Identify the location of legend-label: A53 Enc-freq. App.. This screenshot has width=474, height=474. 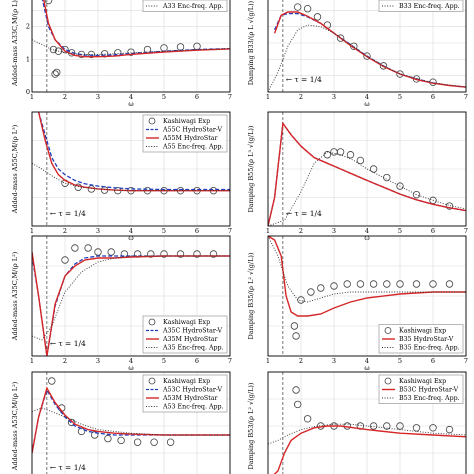
(193, 407).